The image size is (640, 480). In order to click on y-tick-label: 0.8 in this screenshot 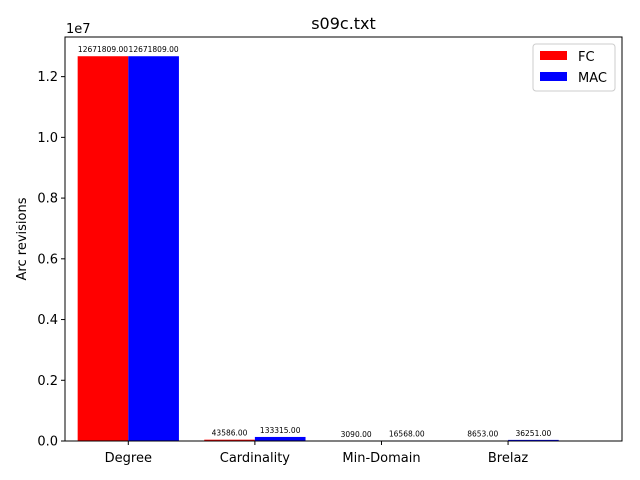, I will do `click(47, 199)`.